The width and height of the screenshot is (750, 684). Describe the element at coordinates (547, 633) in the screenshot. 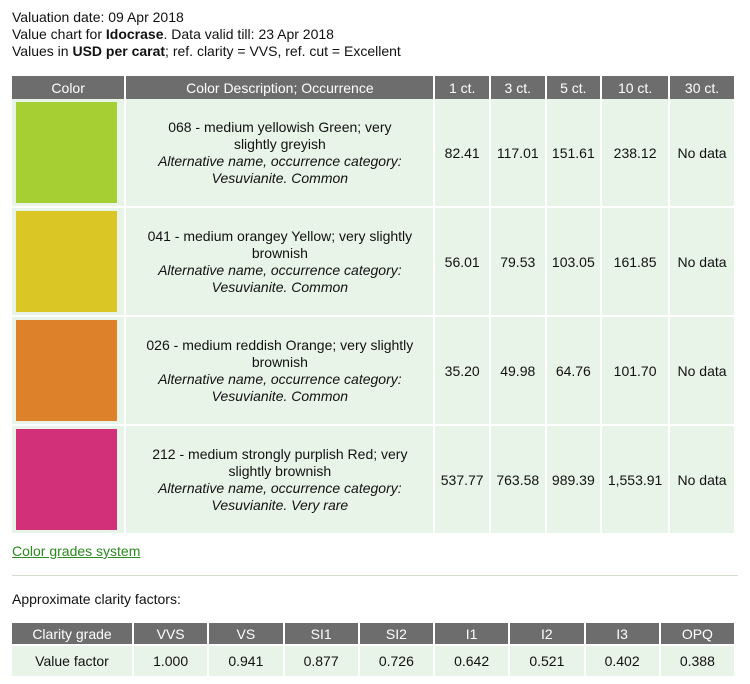

I see `clarity-grade: I2` at that location.